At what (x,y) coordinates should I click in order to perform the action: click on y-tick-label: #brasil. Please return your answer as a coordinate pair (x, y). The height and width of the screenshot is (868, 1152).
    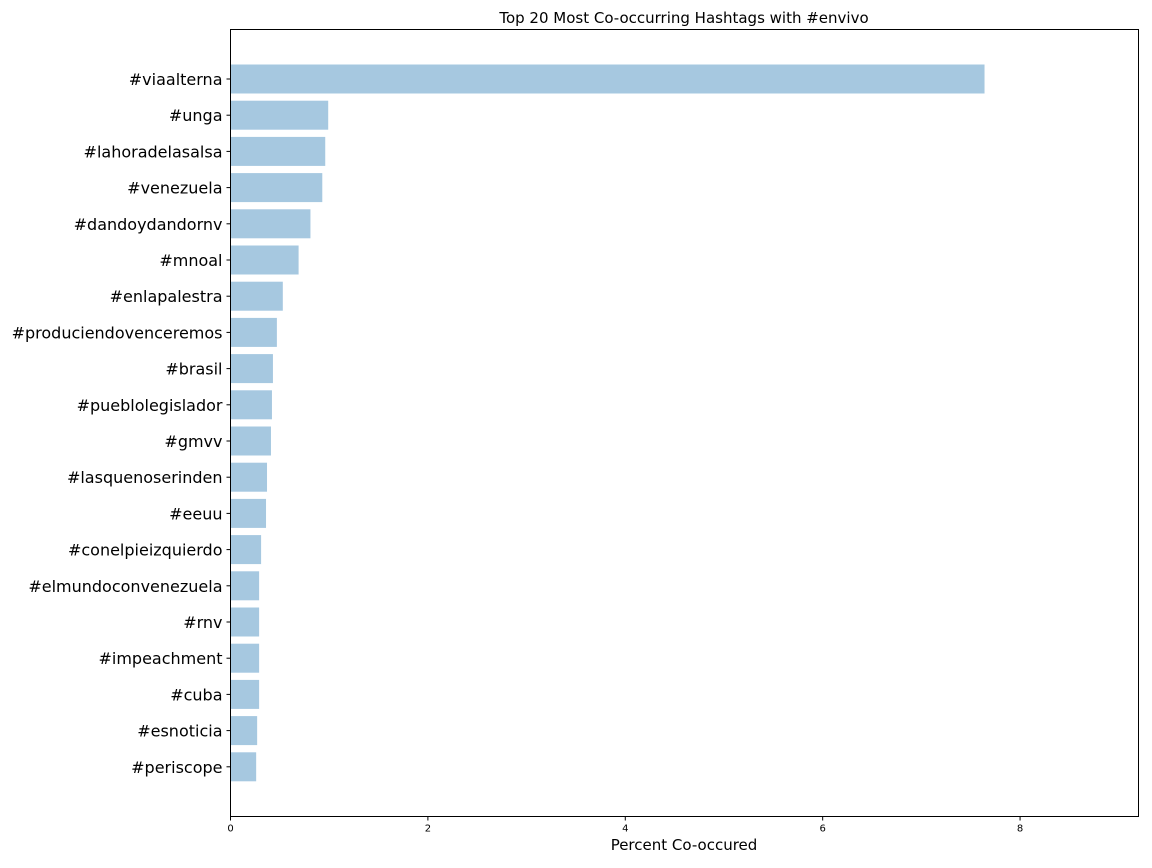
    Looking at the image, I should click on (193, 369).